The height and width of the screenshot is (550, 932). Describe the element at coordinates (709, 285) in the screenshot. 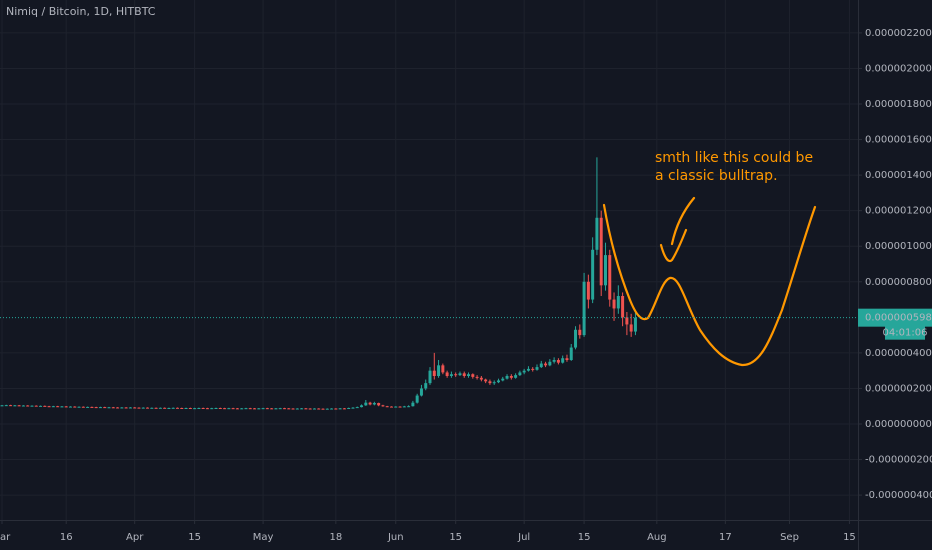

I see `drawing-curve` at that location.